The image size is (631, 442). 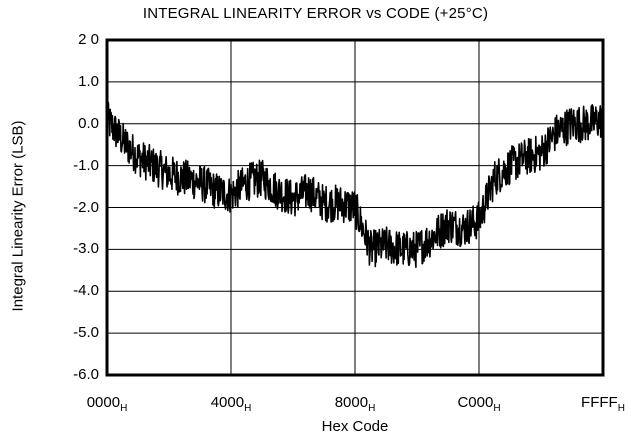 What do you see at coordinates (88, 39) in the screenshot?
I see `y-tick-label: 2 0` at bounding box center [88, 39].